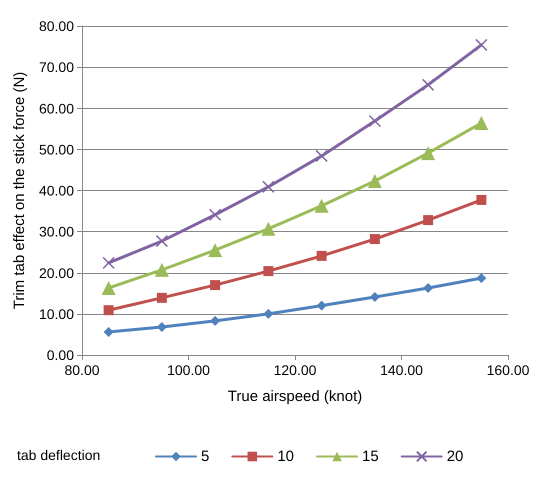 This screenshot has width=537, height=477. What do you see at coordinates (56, 67) in the screenshot?
I see `y-tick-label: 70.00` at bounding box center [56, 67].